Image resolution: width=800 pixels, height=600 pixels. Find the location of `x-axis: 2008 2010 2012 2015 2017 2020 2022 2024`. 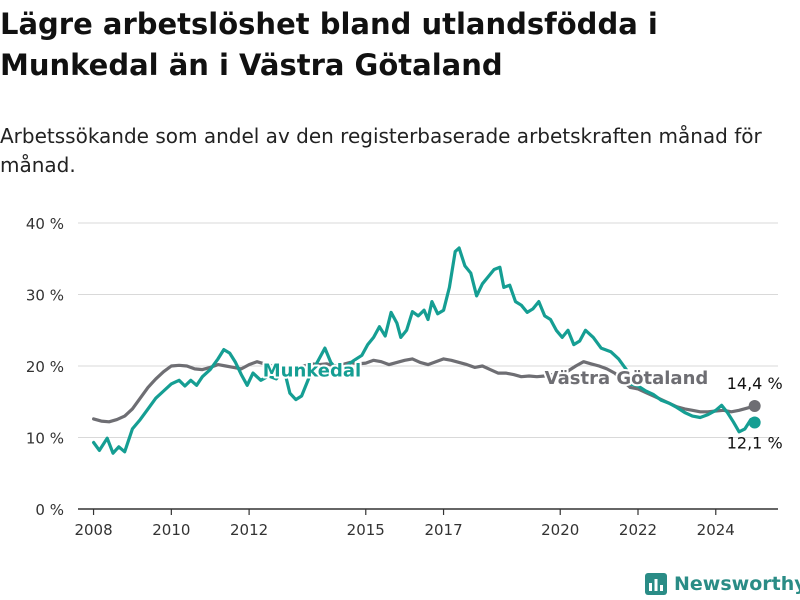

x-axis: 2008 2010 2012 2015 2017 2020 2022 2024 is located at coordinates (426, 523).